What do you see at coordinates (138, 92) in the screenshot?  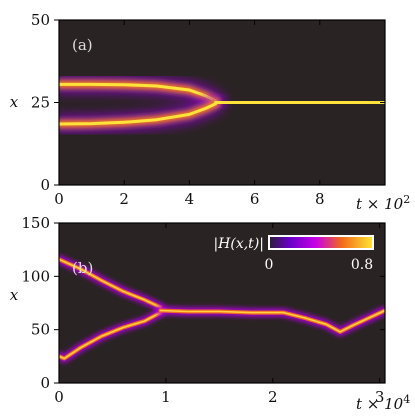 I see `panel-a-trace-upper-core` at bounding box center [138, 92].